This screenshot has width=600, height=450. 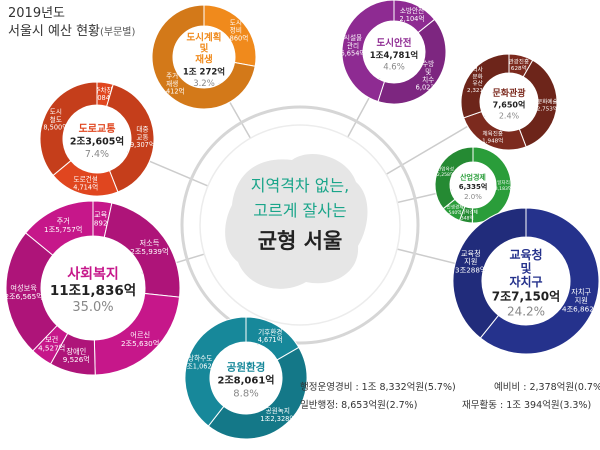 I want to click on chart-year: 2019년도, so click(x=37, y=13).